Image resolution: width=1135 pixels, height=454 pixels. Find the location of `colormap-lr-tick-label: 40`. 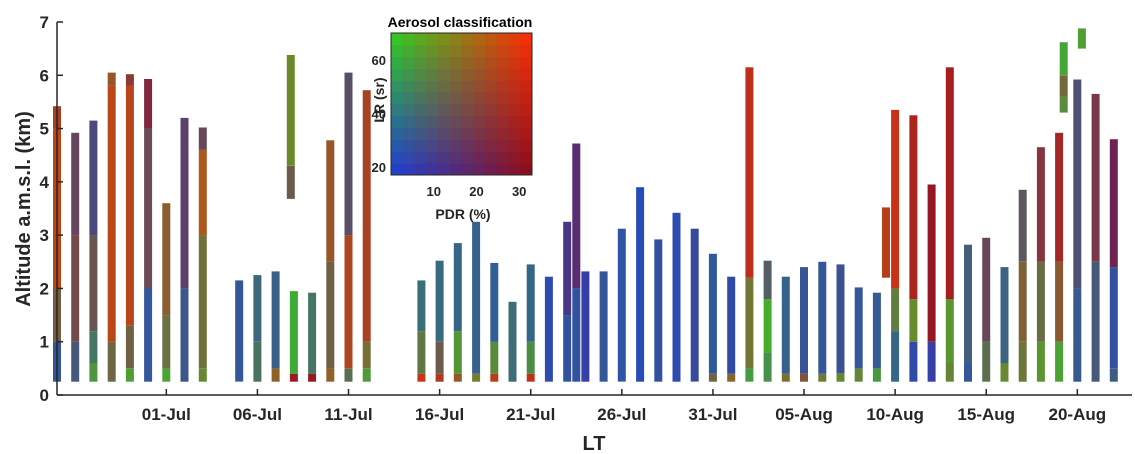

colormap-lr-tick-label: 40 is located at coordinates (379, 113).